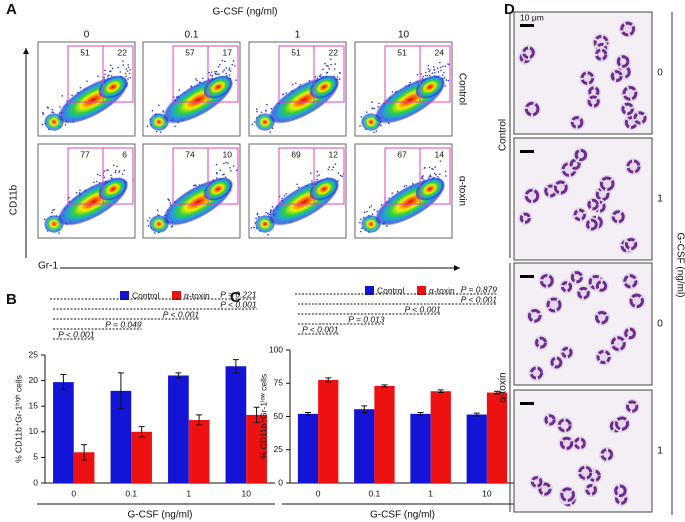 The height and width of the screenshot is (522, 685). I want to click on quadrant-value: 74, so click(190, 154).